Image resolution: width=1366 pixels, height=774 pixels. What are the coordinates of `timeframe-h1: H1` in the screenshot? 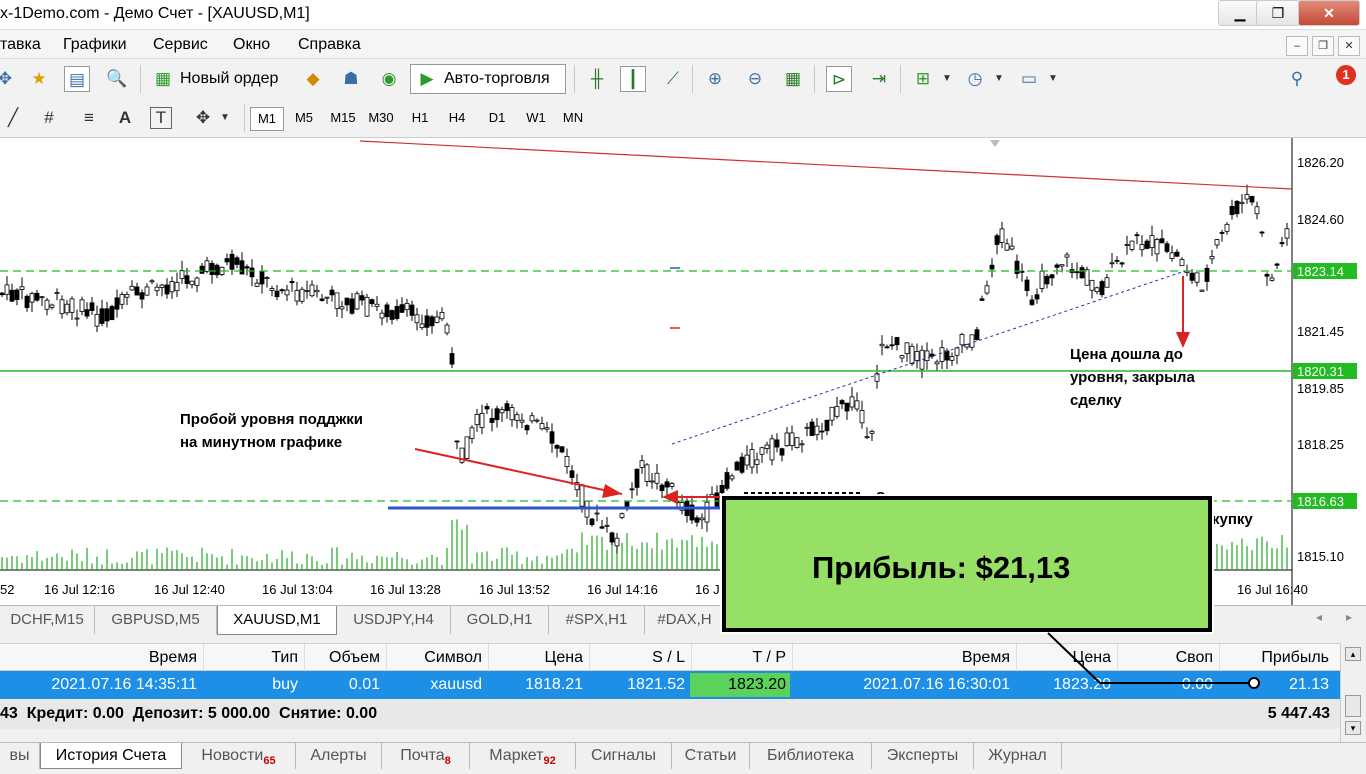 It's located at (420, 117).